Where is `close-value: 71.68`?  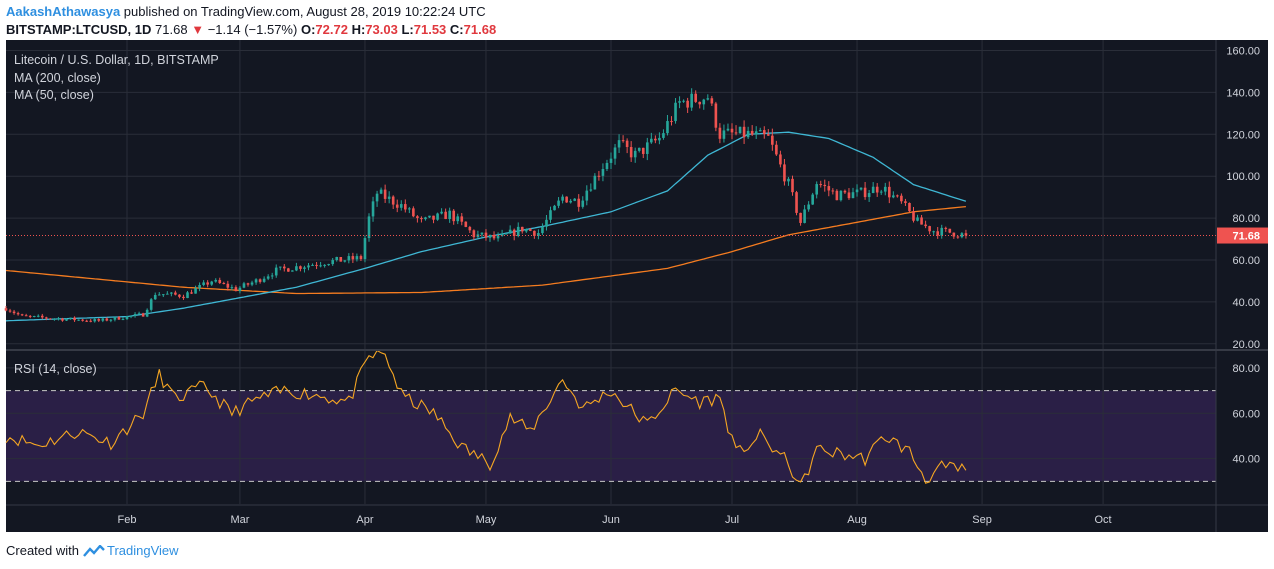 close-value: 71.68 is located at coordinates (480, 29).